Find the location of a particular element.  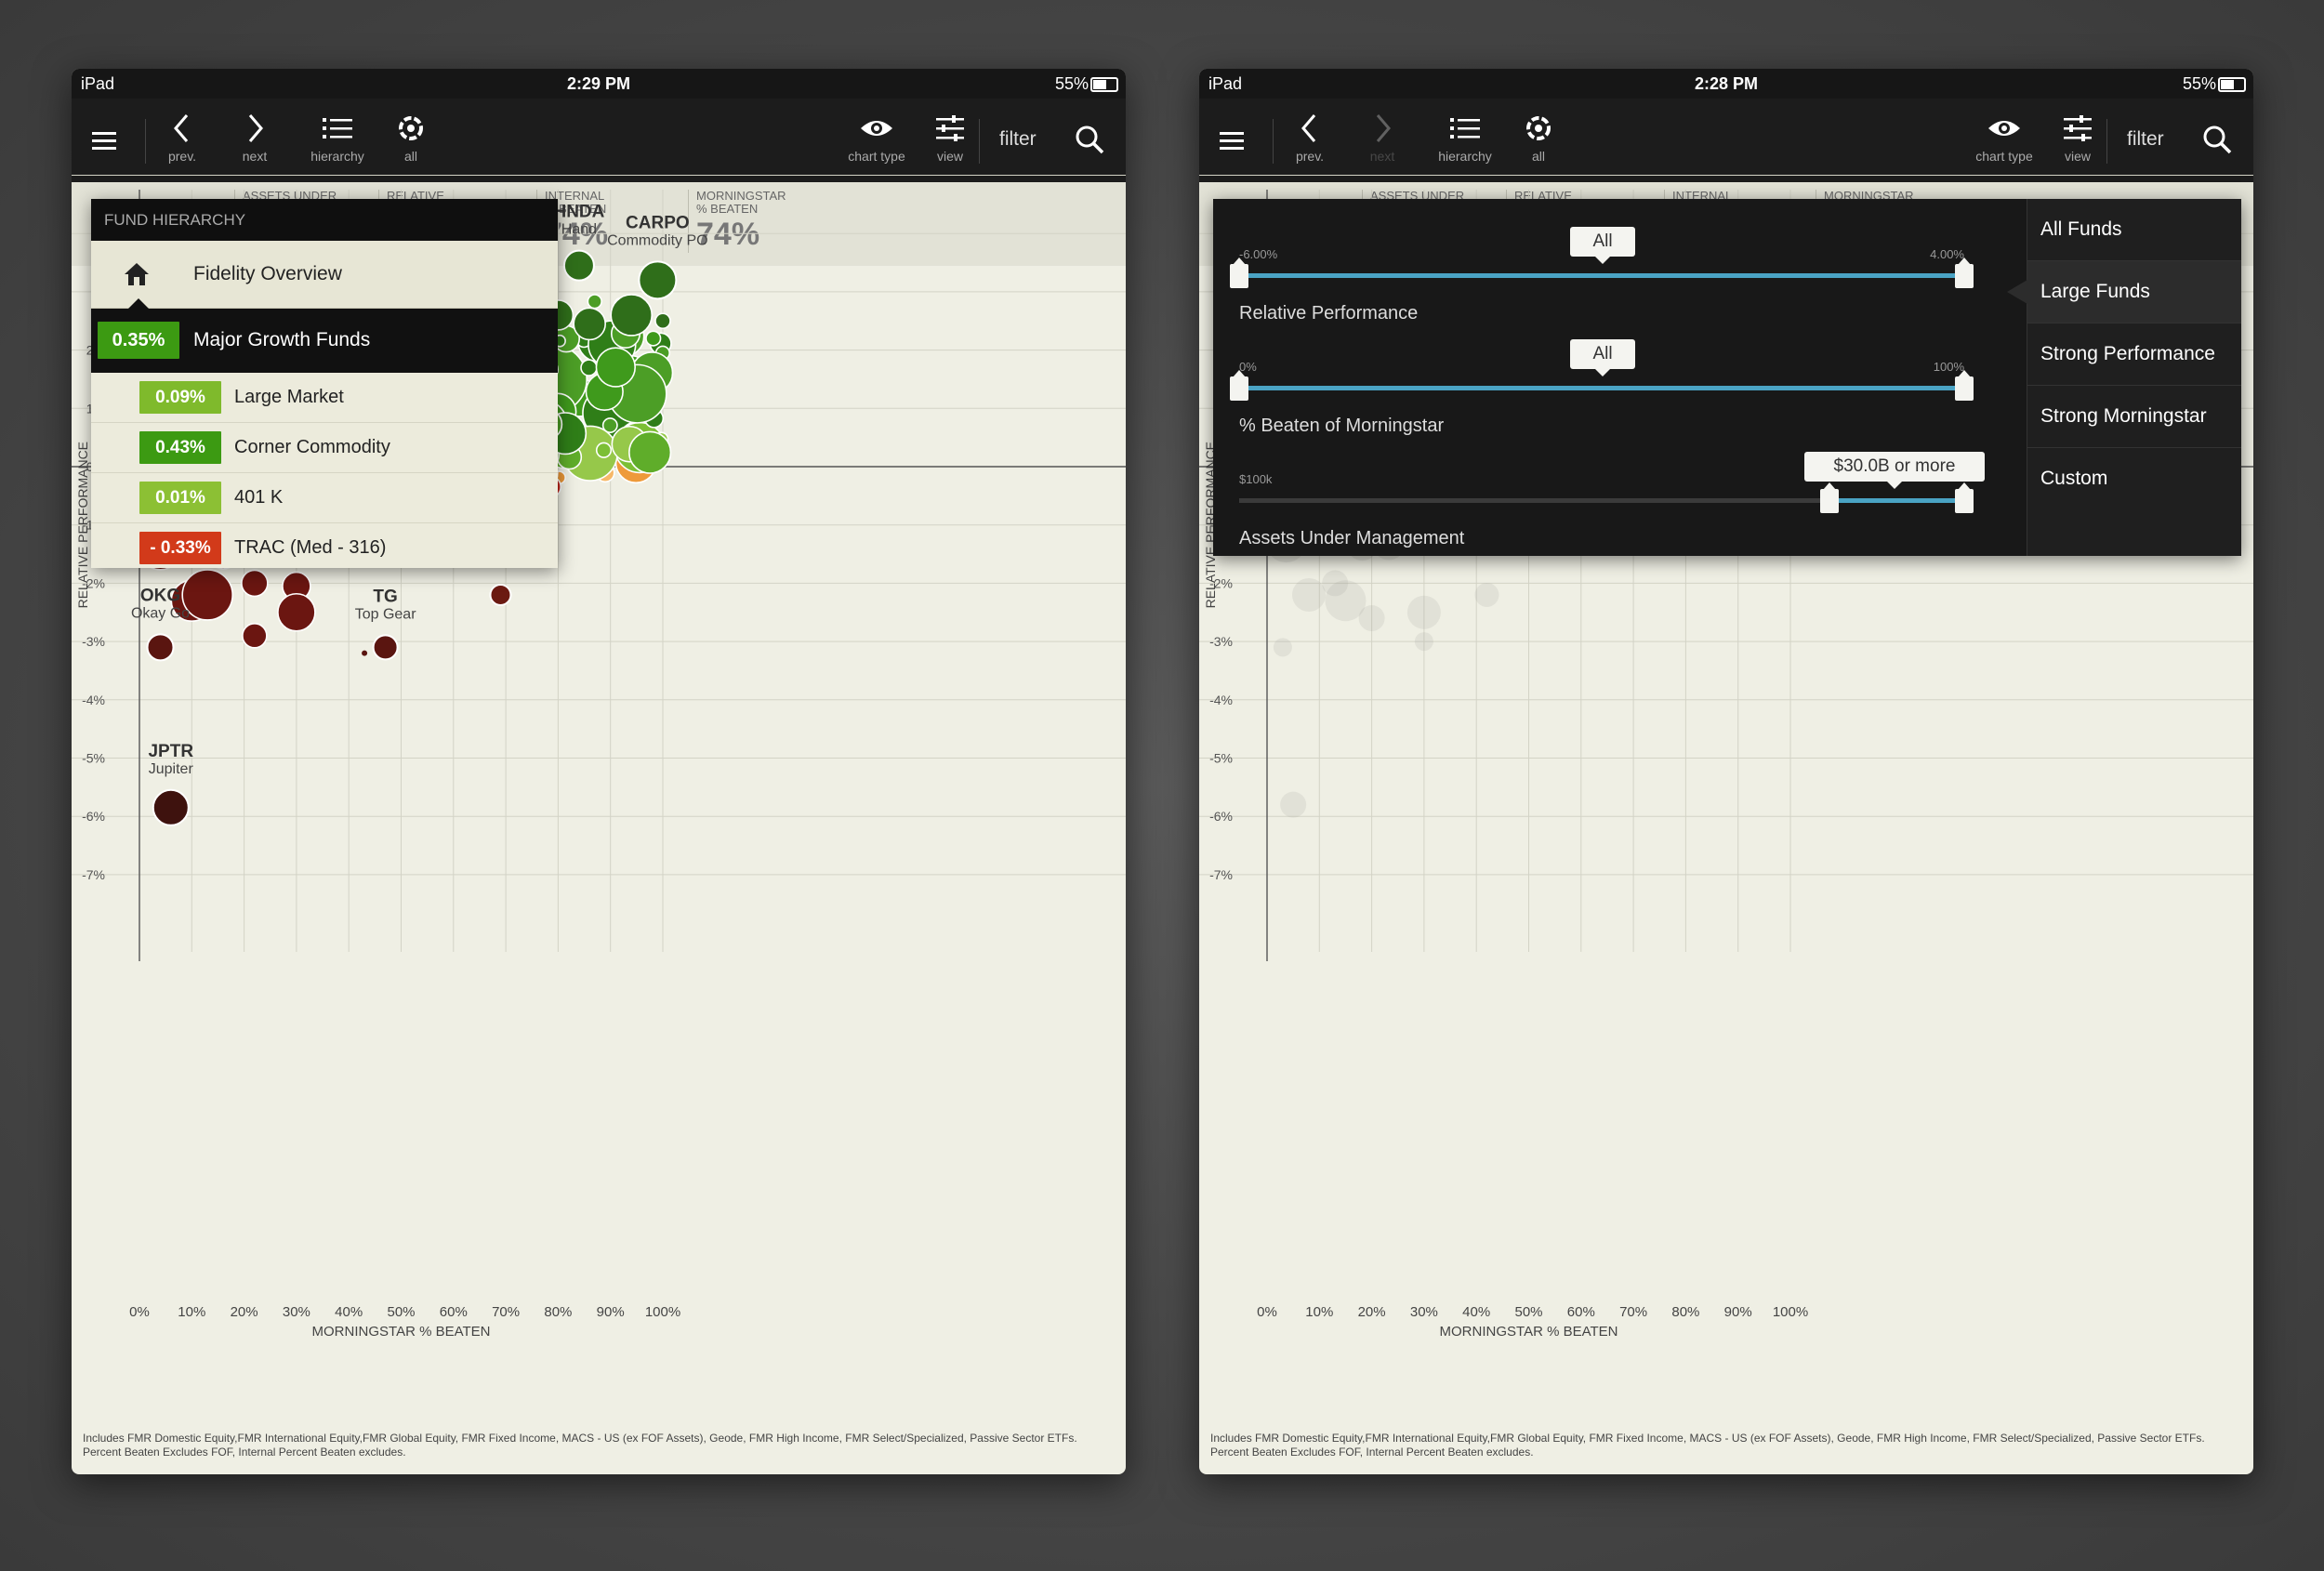

preset-strong-performance: Strong Performance is located at coordinates (2134, 354).